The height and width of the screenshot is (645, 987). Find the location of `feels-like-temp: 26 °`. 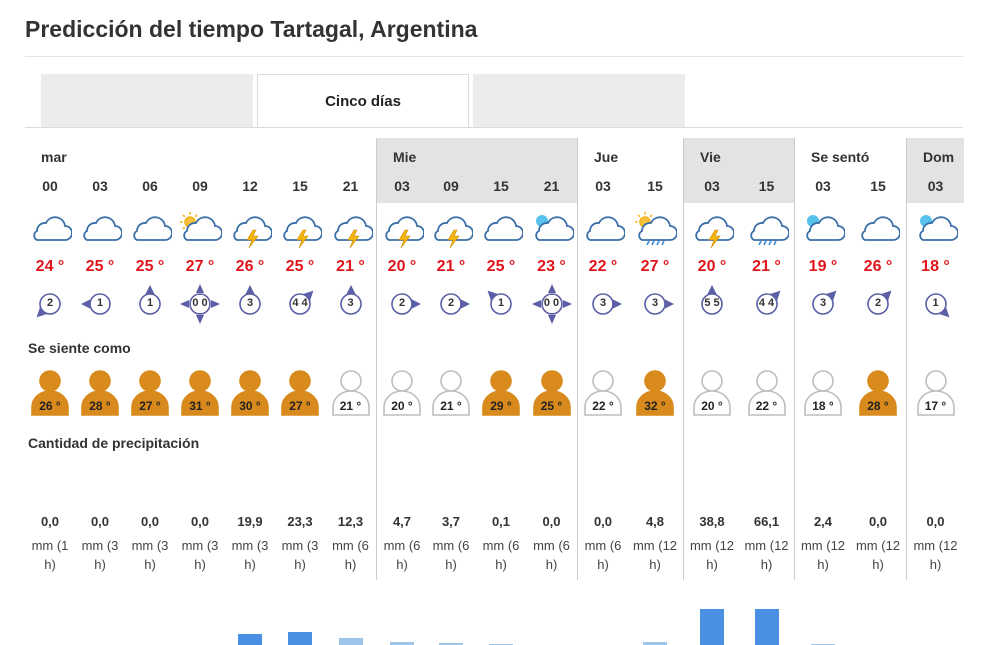

feels-like-temp: 26 ° is located at coordinates (50, 406).